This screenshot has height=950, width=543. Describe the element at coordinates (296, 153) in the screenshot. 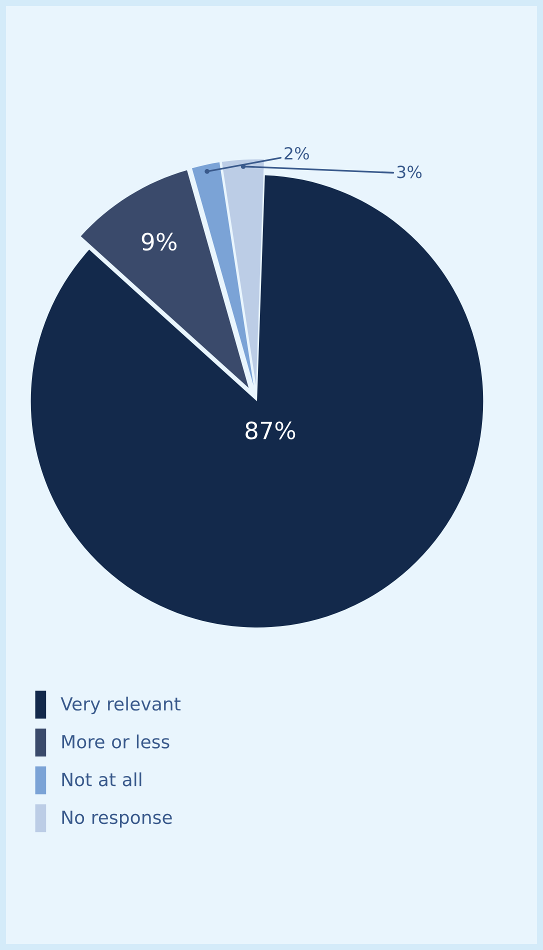

I see `data-label: 2%` at that location.